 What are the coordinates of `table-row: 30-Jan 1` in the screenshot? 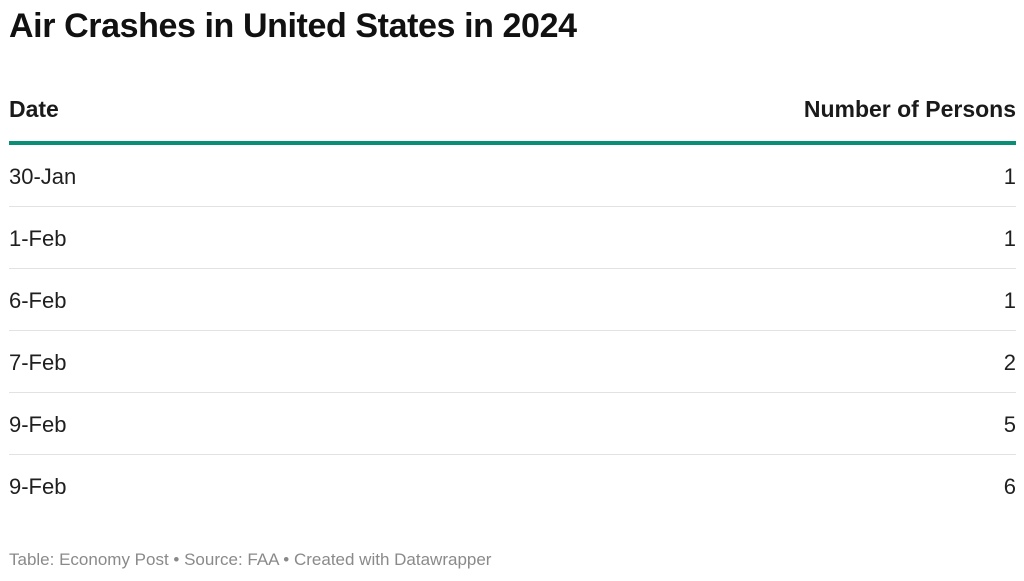 It's located at (512, 176).